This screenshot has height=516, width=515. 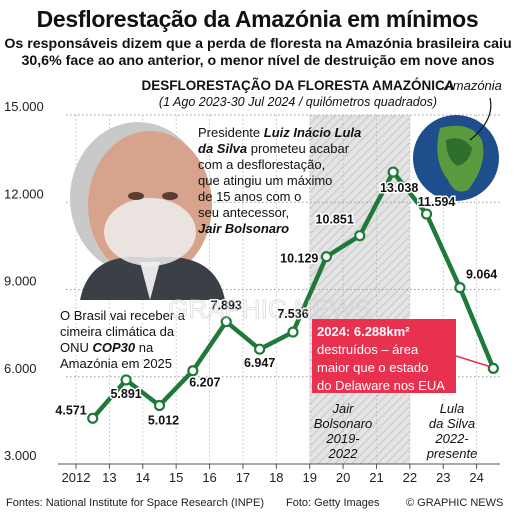 What do you see at coordinates (472, 361) in the screenshot?
I see `highlight-connector` at bounding box center [472, 361].